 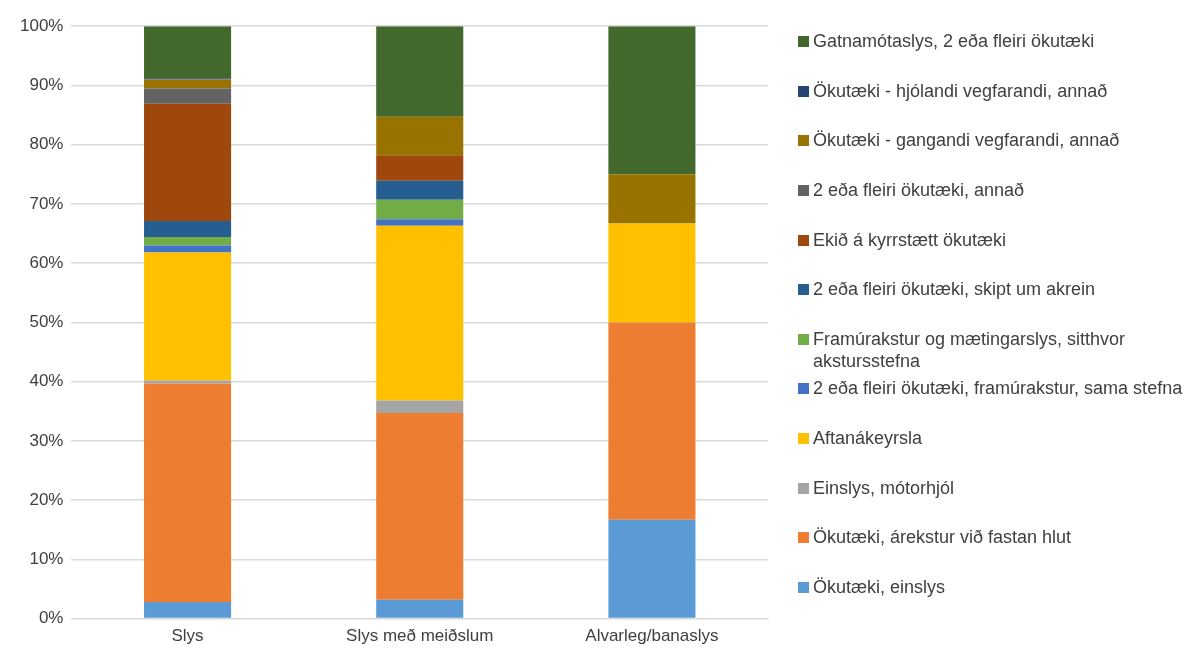 What do you see at coordinates (46, 559) in the screenshot?
I see `y-tick-label: 10%` at bounding box center [46, 559].